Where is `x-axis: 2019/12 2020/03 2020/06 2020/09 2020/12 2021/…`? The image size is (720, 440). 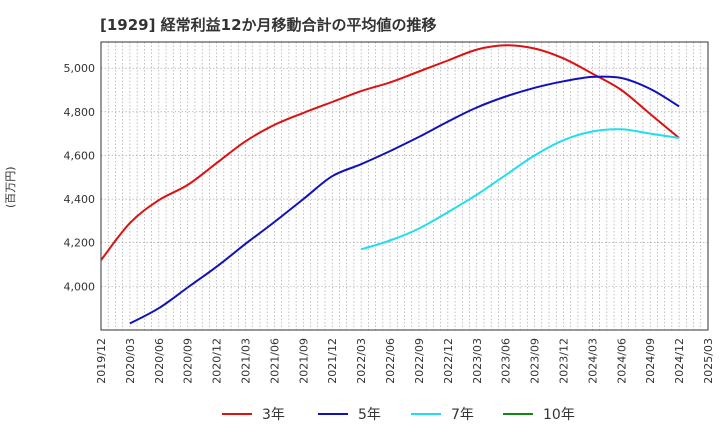 x-axis: 2019/12 2020/03 2020/06 2020/09 2020/12 2021/… is located at coordinates (405, 361).